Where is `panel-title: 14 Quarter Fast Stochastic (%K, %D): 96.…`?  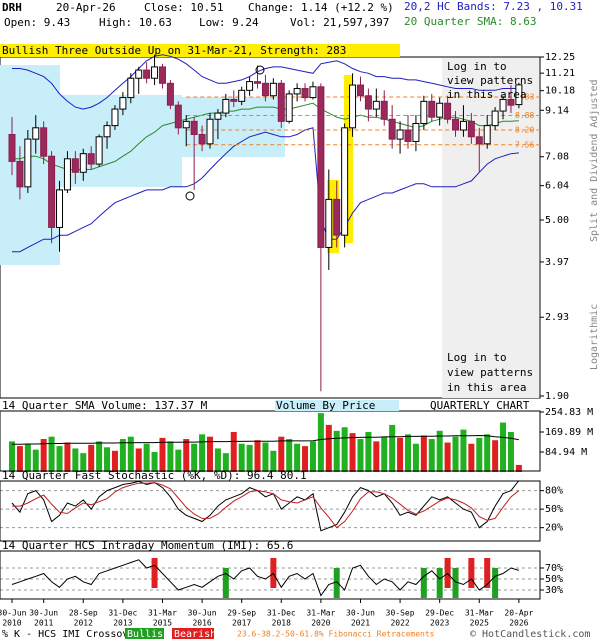
panel-title: 14 Quarter Fast Stochastic (%K, %D): 96.… is located at coordinates (154, 475).